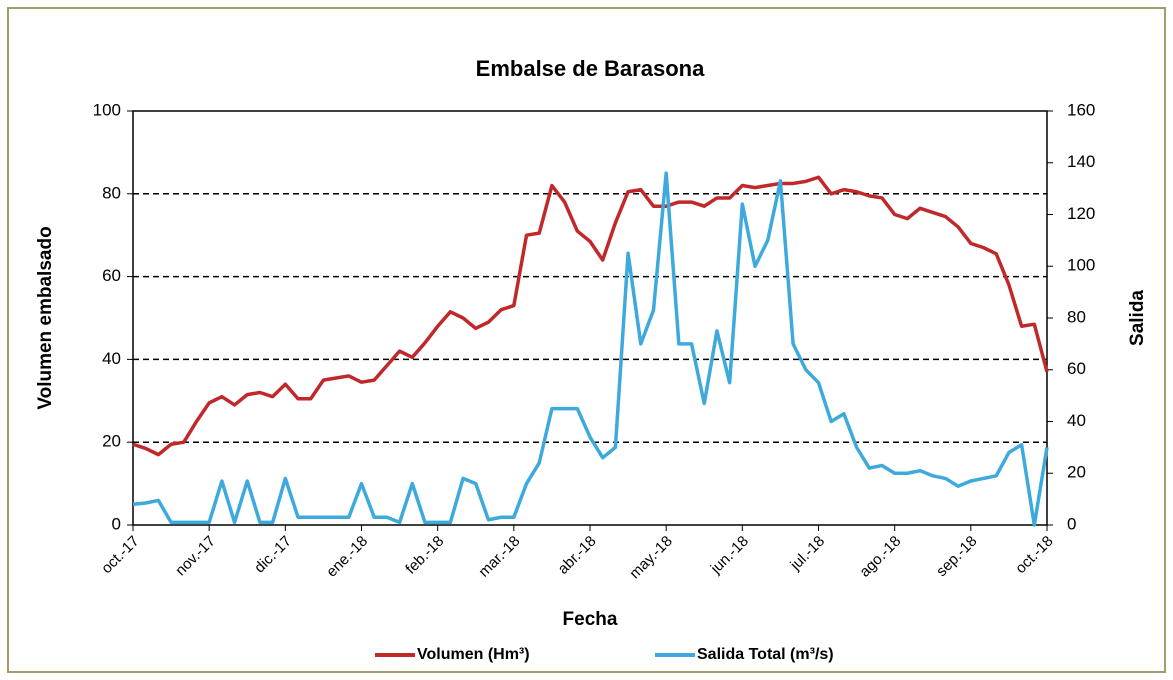 This screenshot has width=1173, height=680. Describe the element at coordinates (111, 275) in the screenshot. I see `y-tick-label: 60` at that location.